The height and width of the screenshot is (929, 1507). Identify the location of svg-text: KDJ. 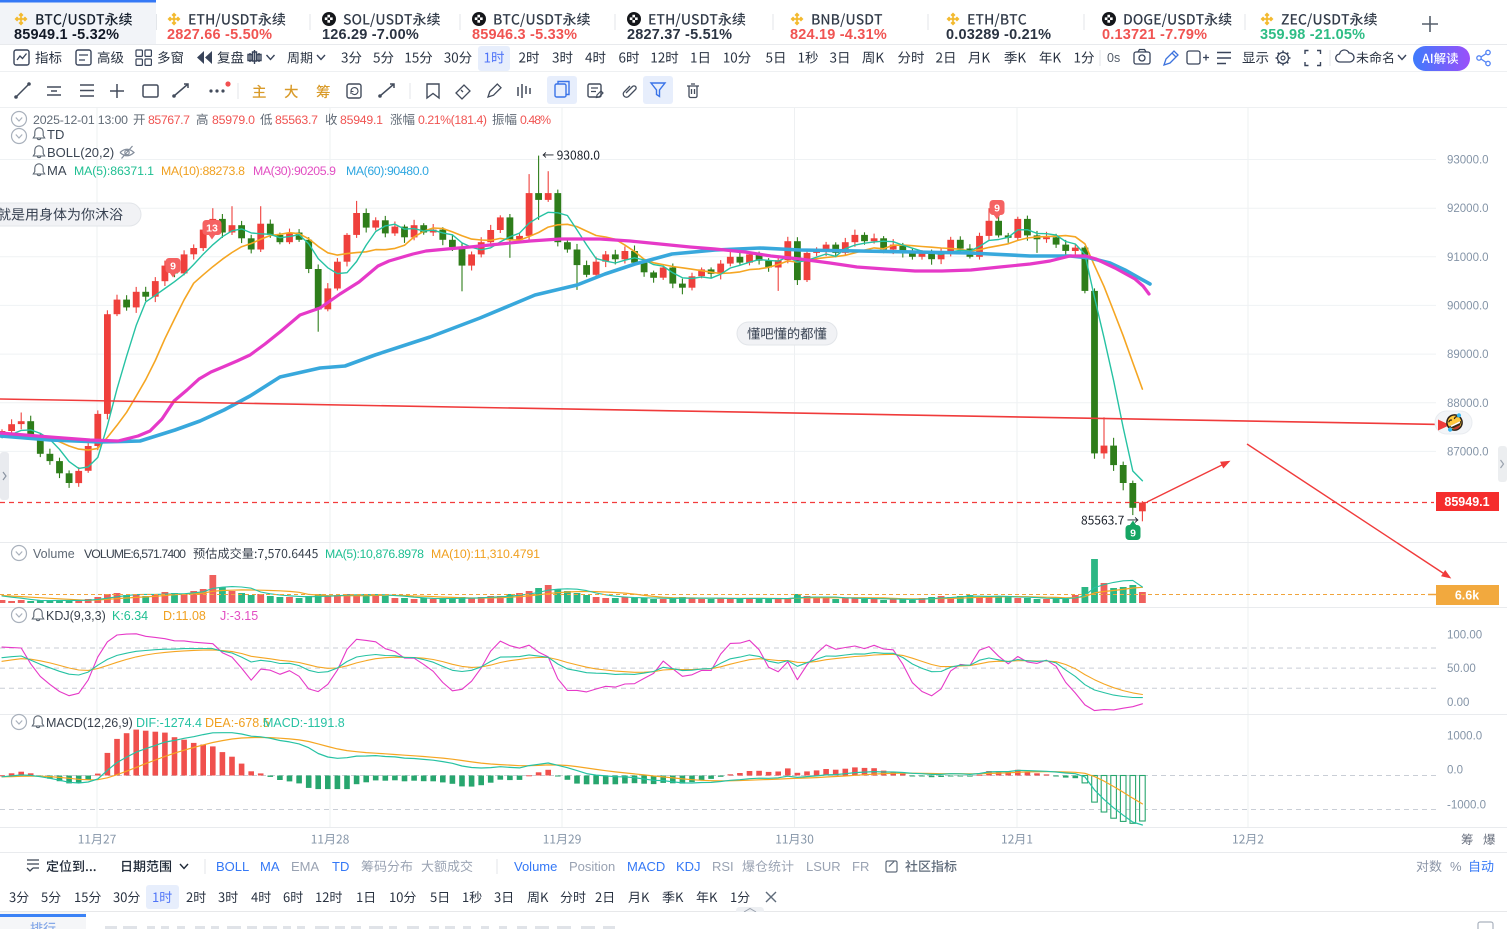
(688, 866).